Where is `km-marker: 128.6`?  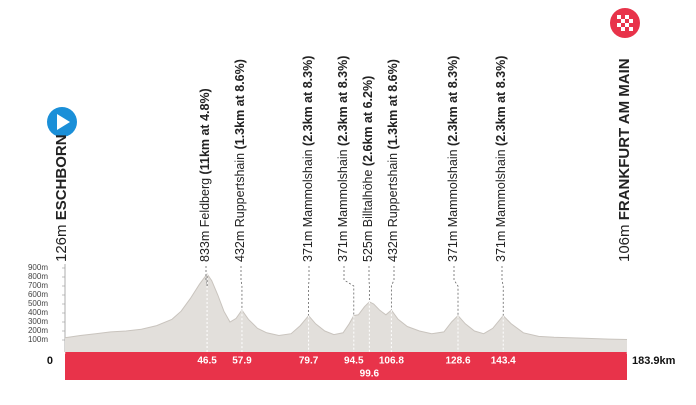
km-marker: 128.6 is located at coordinates (457, 361).